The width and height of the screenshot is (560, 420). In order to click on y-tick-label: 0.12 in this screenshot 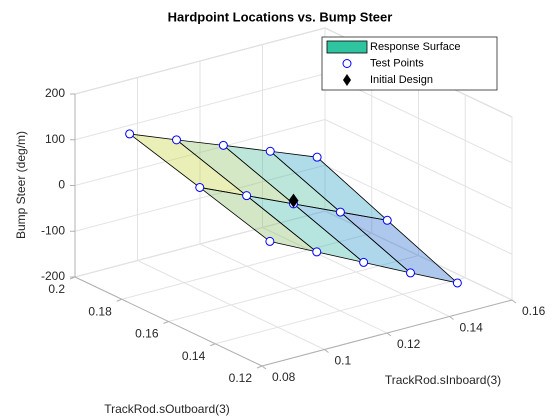, I will do `click(241, 378)`.